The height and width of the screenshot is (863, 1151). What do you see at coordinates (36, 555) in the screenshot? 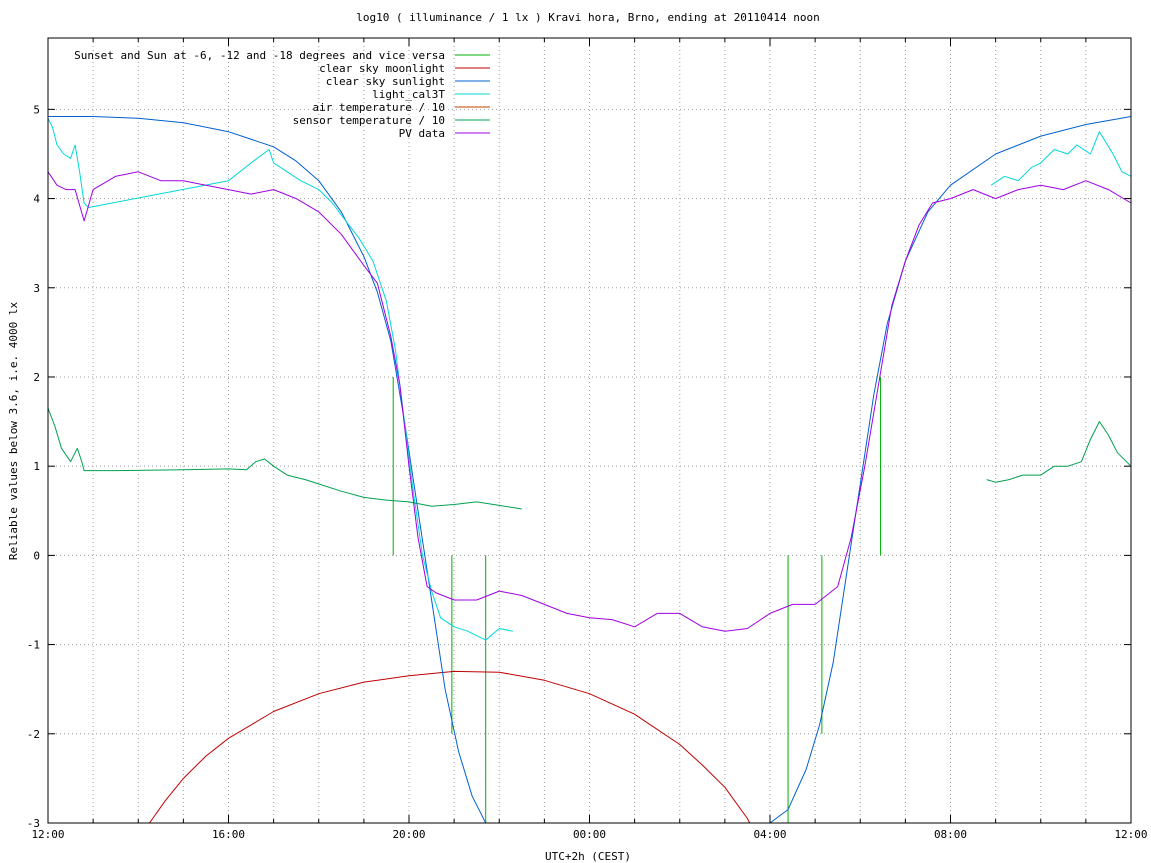
I see `y-tick-label: 0` at bounding box center [36, 555].